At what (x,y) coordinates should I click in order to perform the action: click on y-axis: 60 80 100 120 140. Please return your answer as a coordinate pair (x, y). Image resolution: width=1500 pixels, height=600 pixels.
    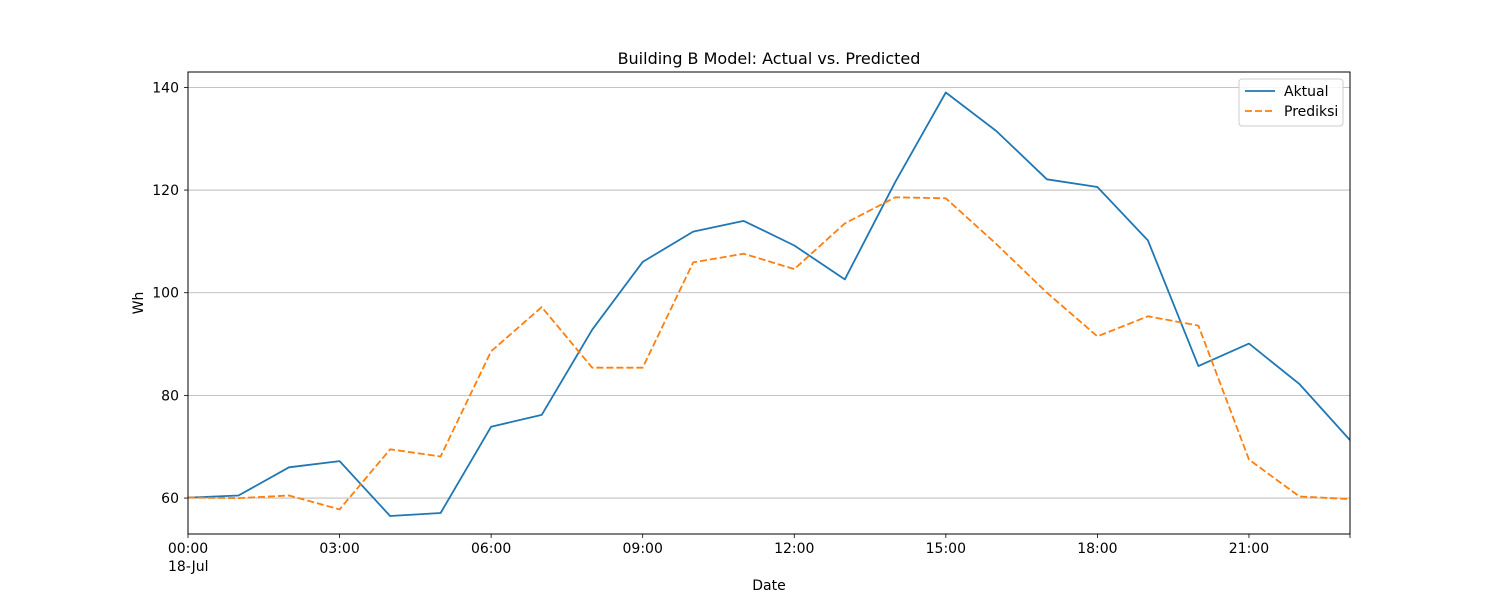
    Looking at the image, I should click on (170, 293).